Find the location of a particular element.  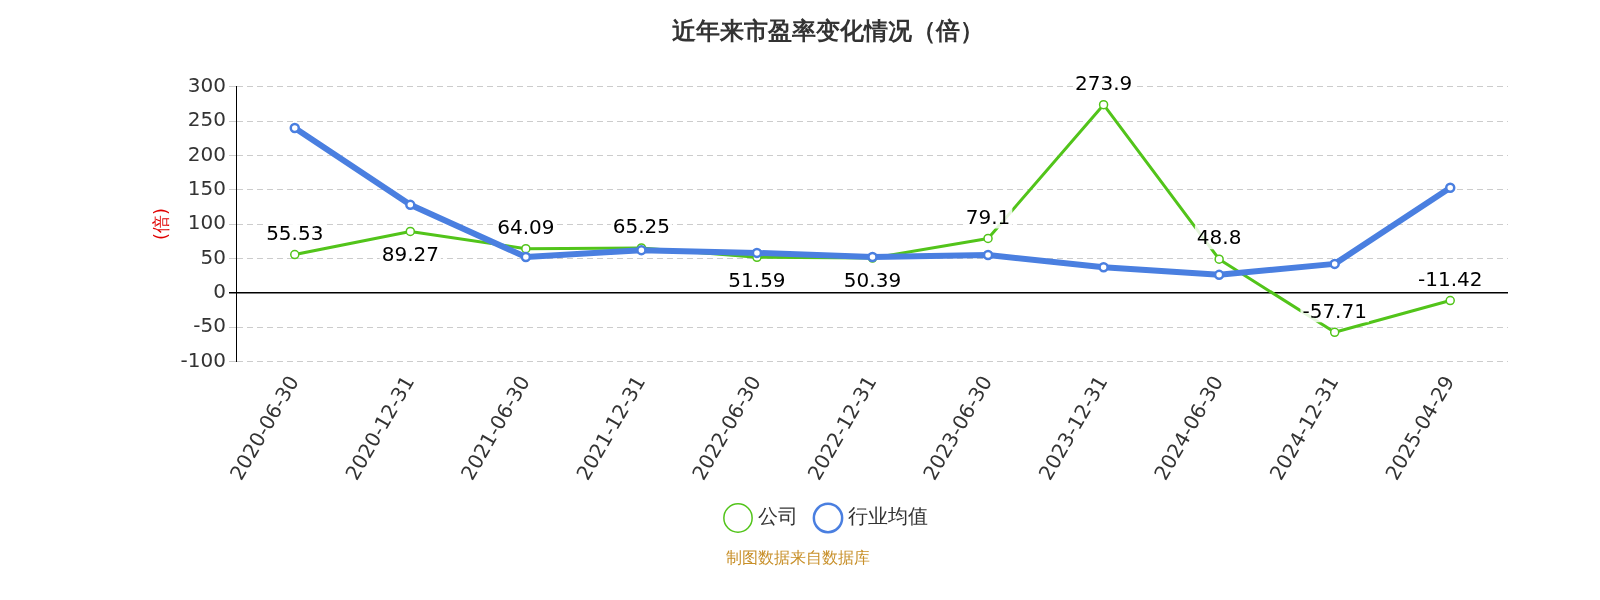

y-tick-label: 100 is located at coordinates (206, 222).